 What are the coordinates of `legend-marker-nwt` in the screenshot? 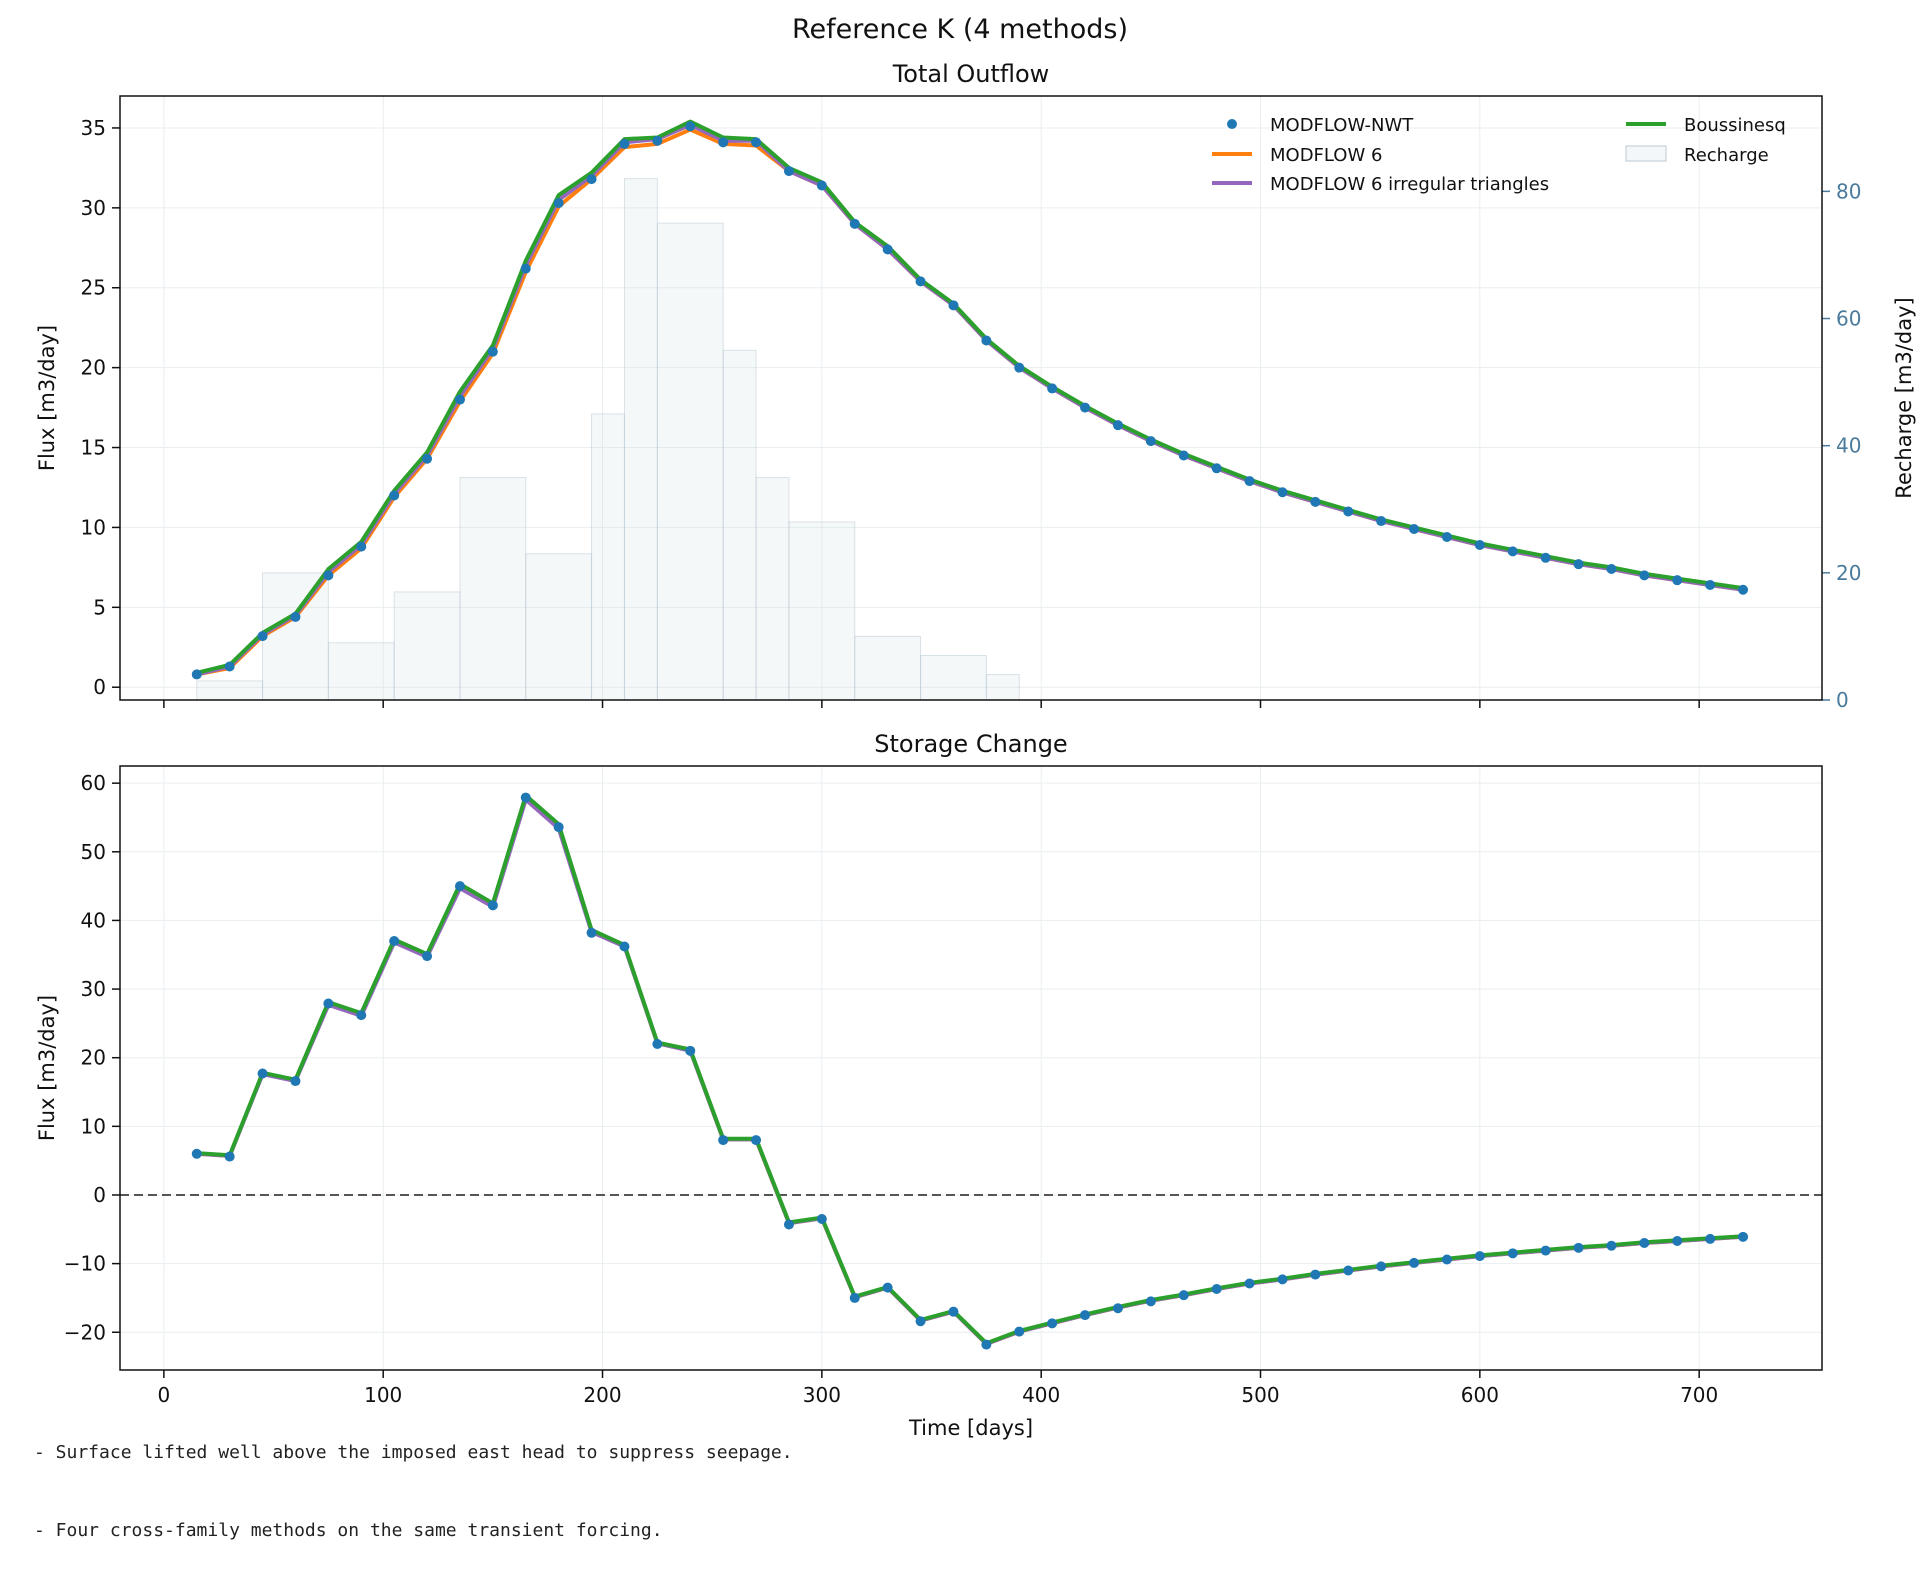 It's located at (1232, 124).